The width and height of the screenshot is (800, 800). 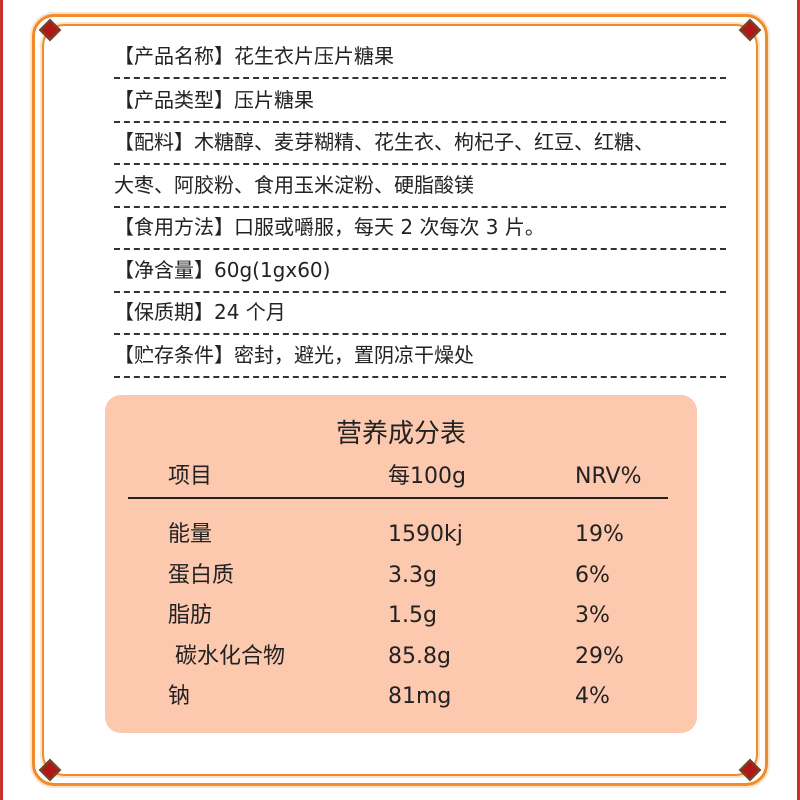 I want to click on header-divider, so click(x=398, y=498).